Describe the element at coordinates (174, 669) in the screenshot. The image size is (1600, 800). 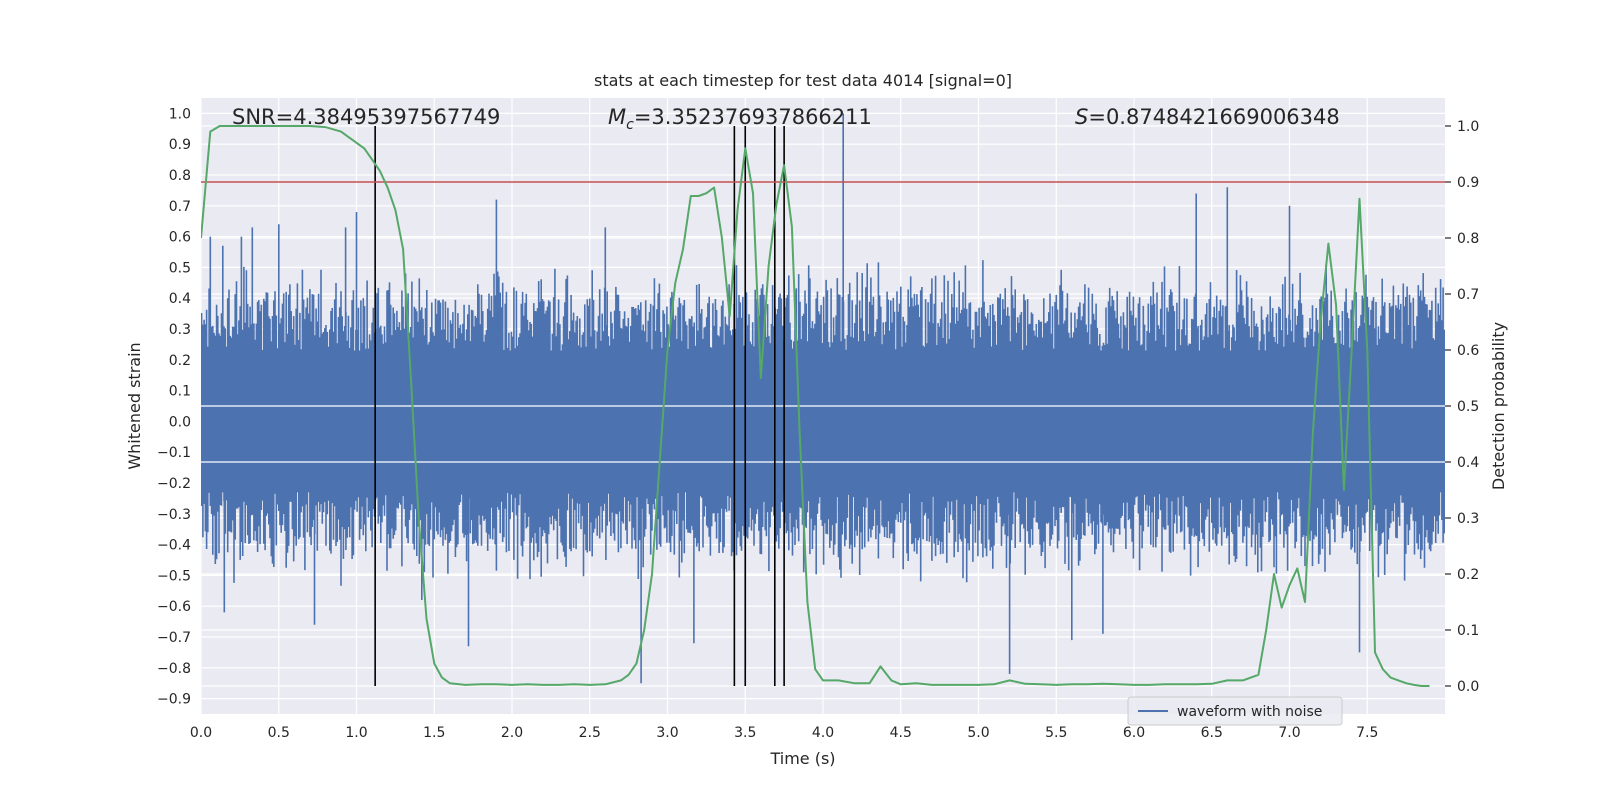
I see `left-y-tick-label: −0.8` at that location.